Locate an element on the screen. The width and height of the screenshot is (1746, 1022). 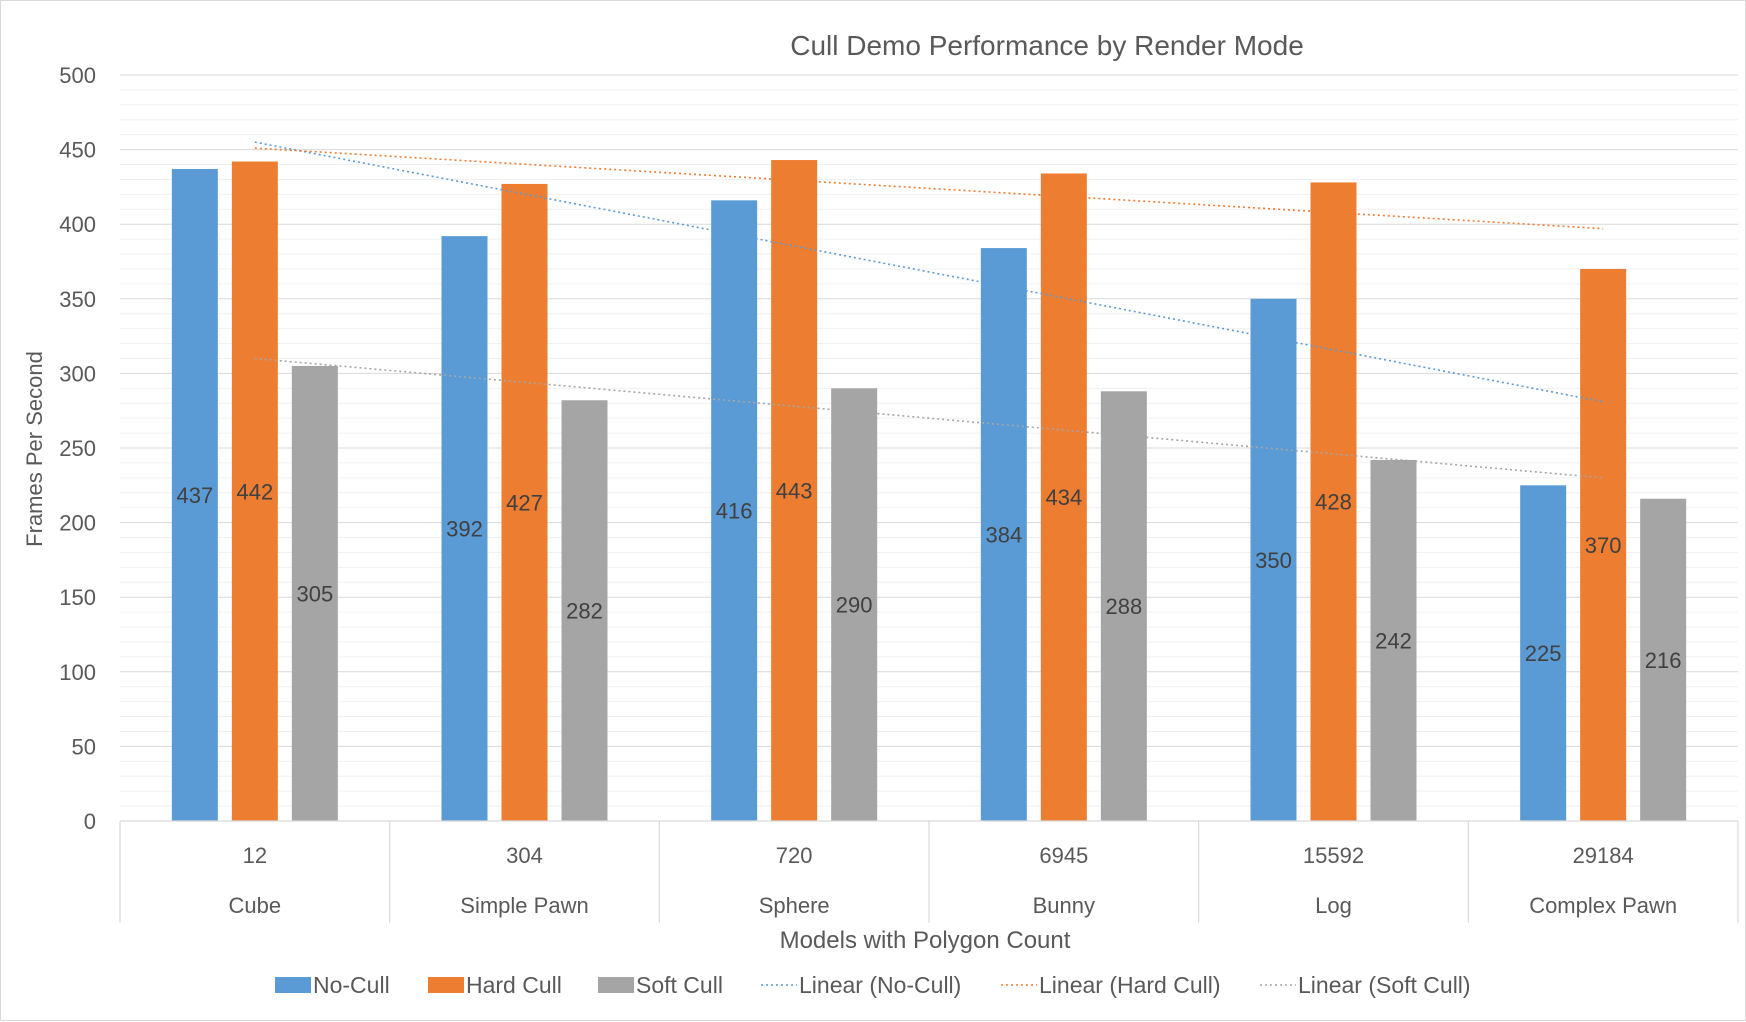
bar-data-label: 290 is located at coordinates (854, 605).